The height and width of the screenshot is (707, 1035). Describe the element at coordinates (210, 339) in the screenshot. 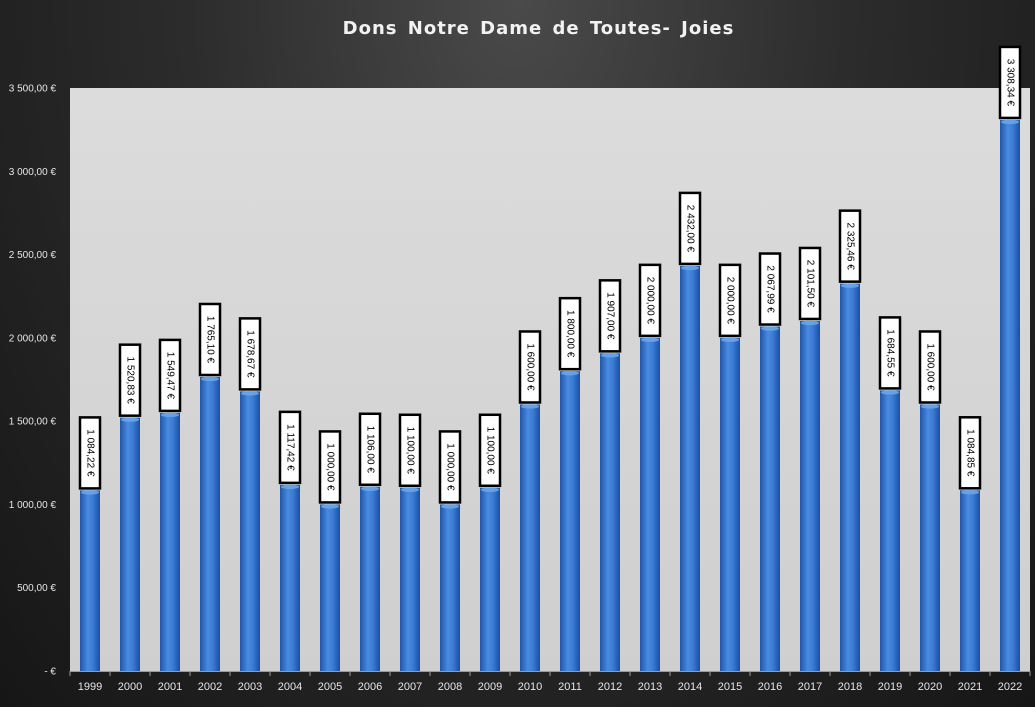

I see `data-label: 1 765,10 €` at that location.